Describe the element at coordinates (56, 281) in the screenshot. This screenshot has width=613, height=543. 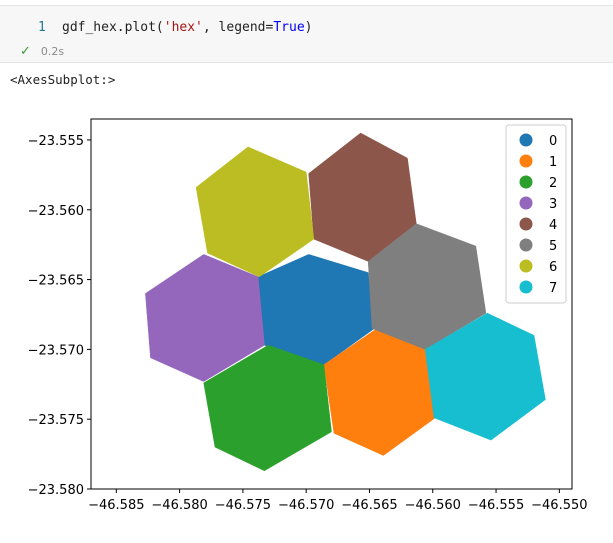
I see `y-tick-label: −23.565` at that location.